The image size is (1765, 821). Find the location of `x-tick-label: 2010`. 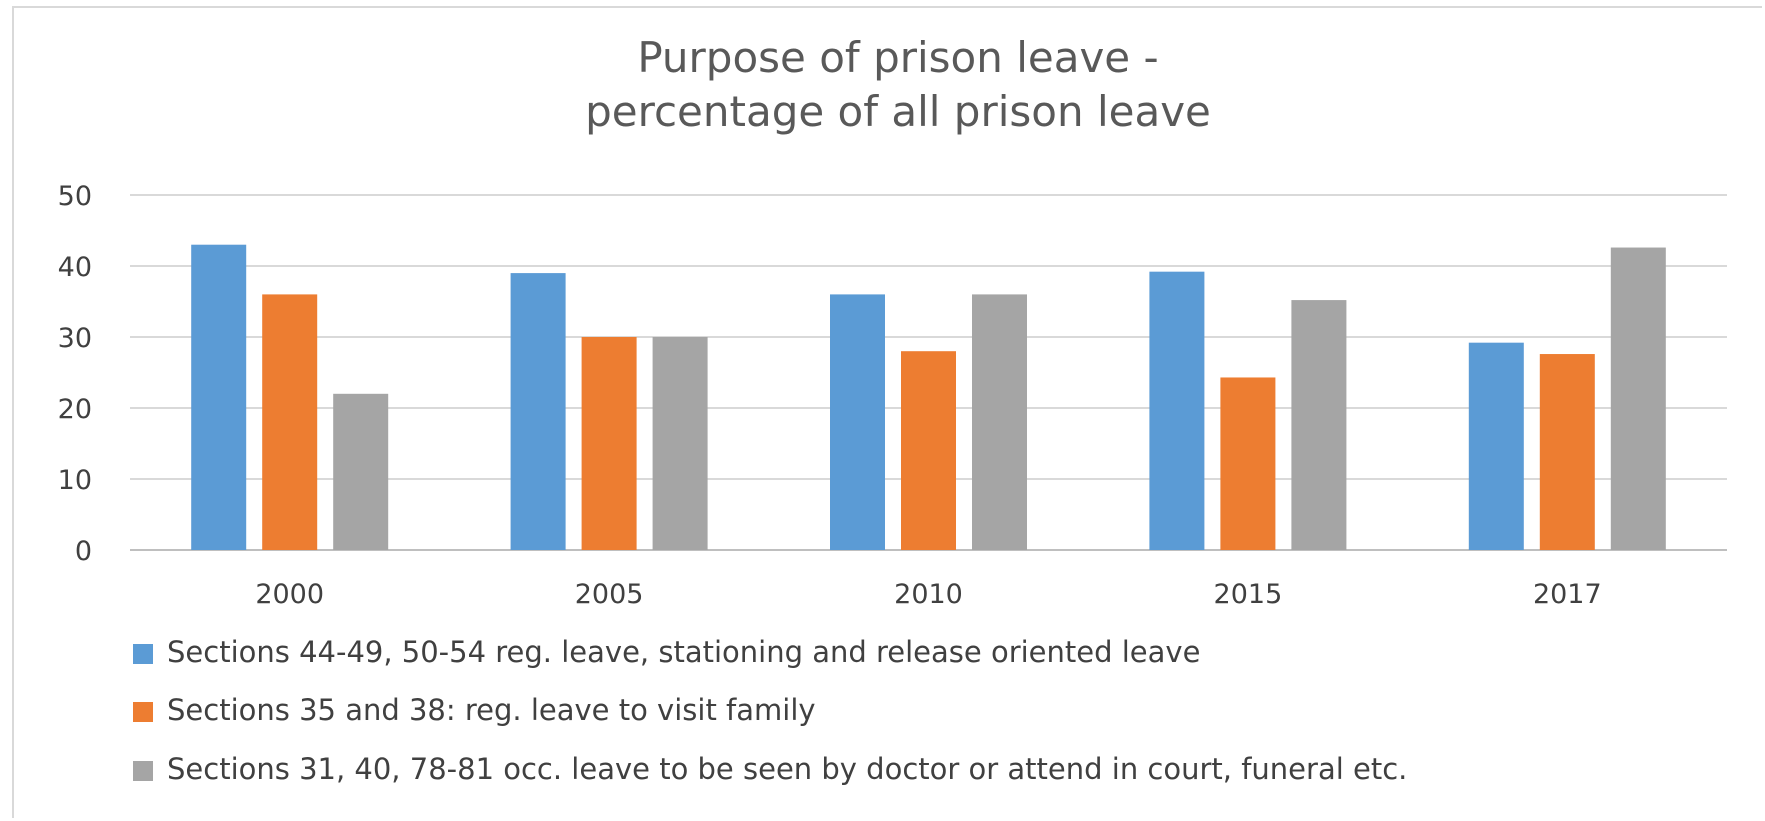

x-tick-label: 2010 is located at coordinates (928, 594).